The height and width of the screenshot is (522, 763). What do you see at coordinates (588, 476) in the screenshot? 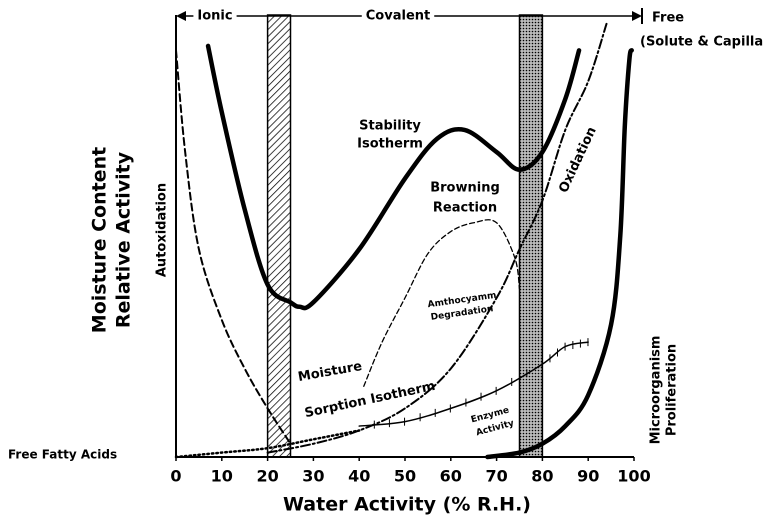
I see `x-tick-label: 90` at bounding box center [588, 476].